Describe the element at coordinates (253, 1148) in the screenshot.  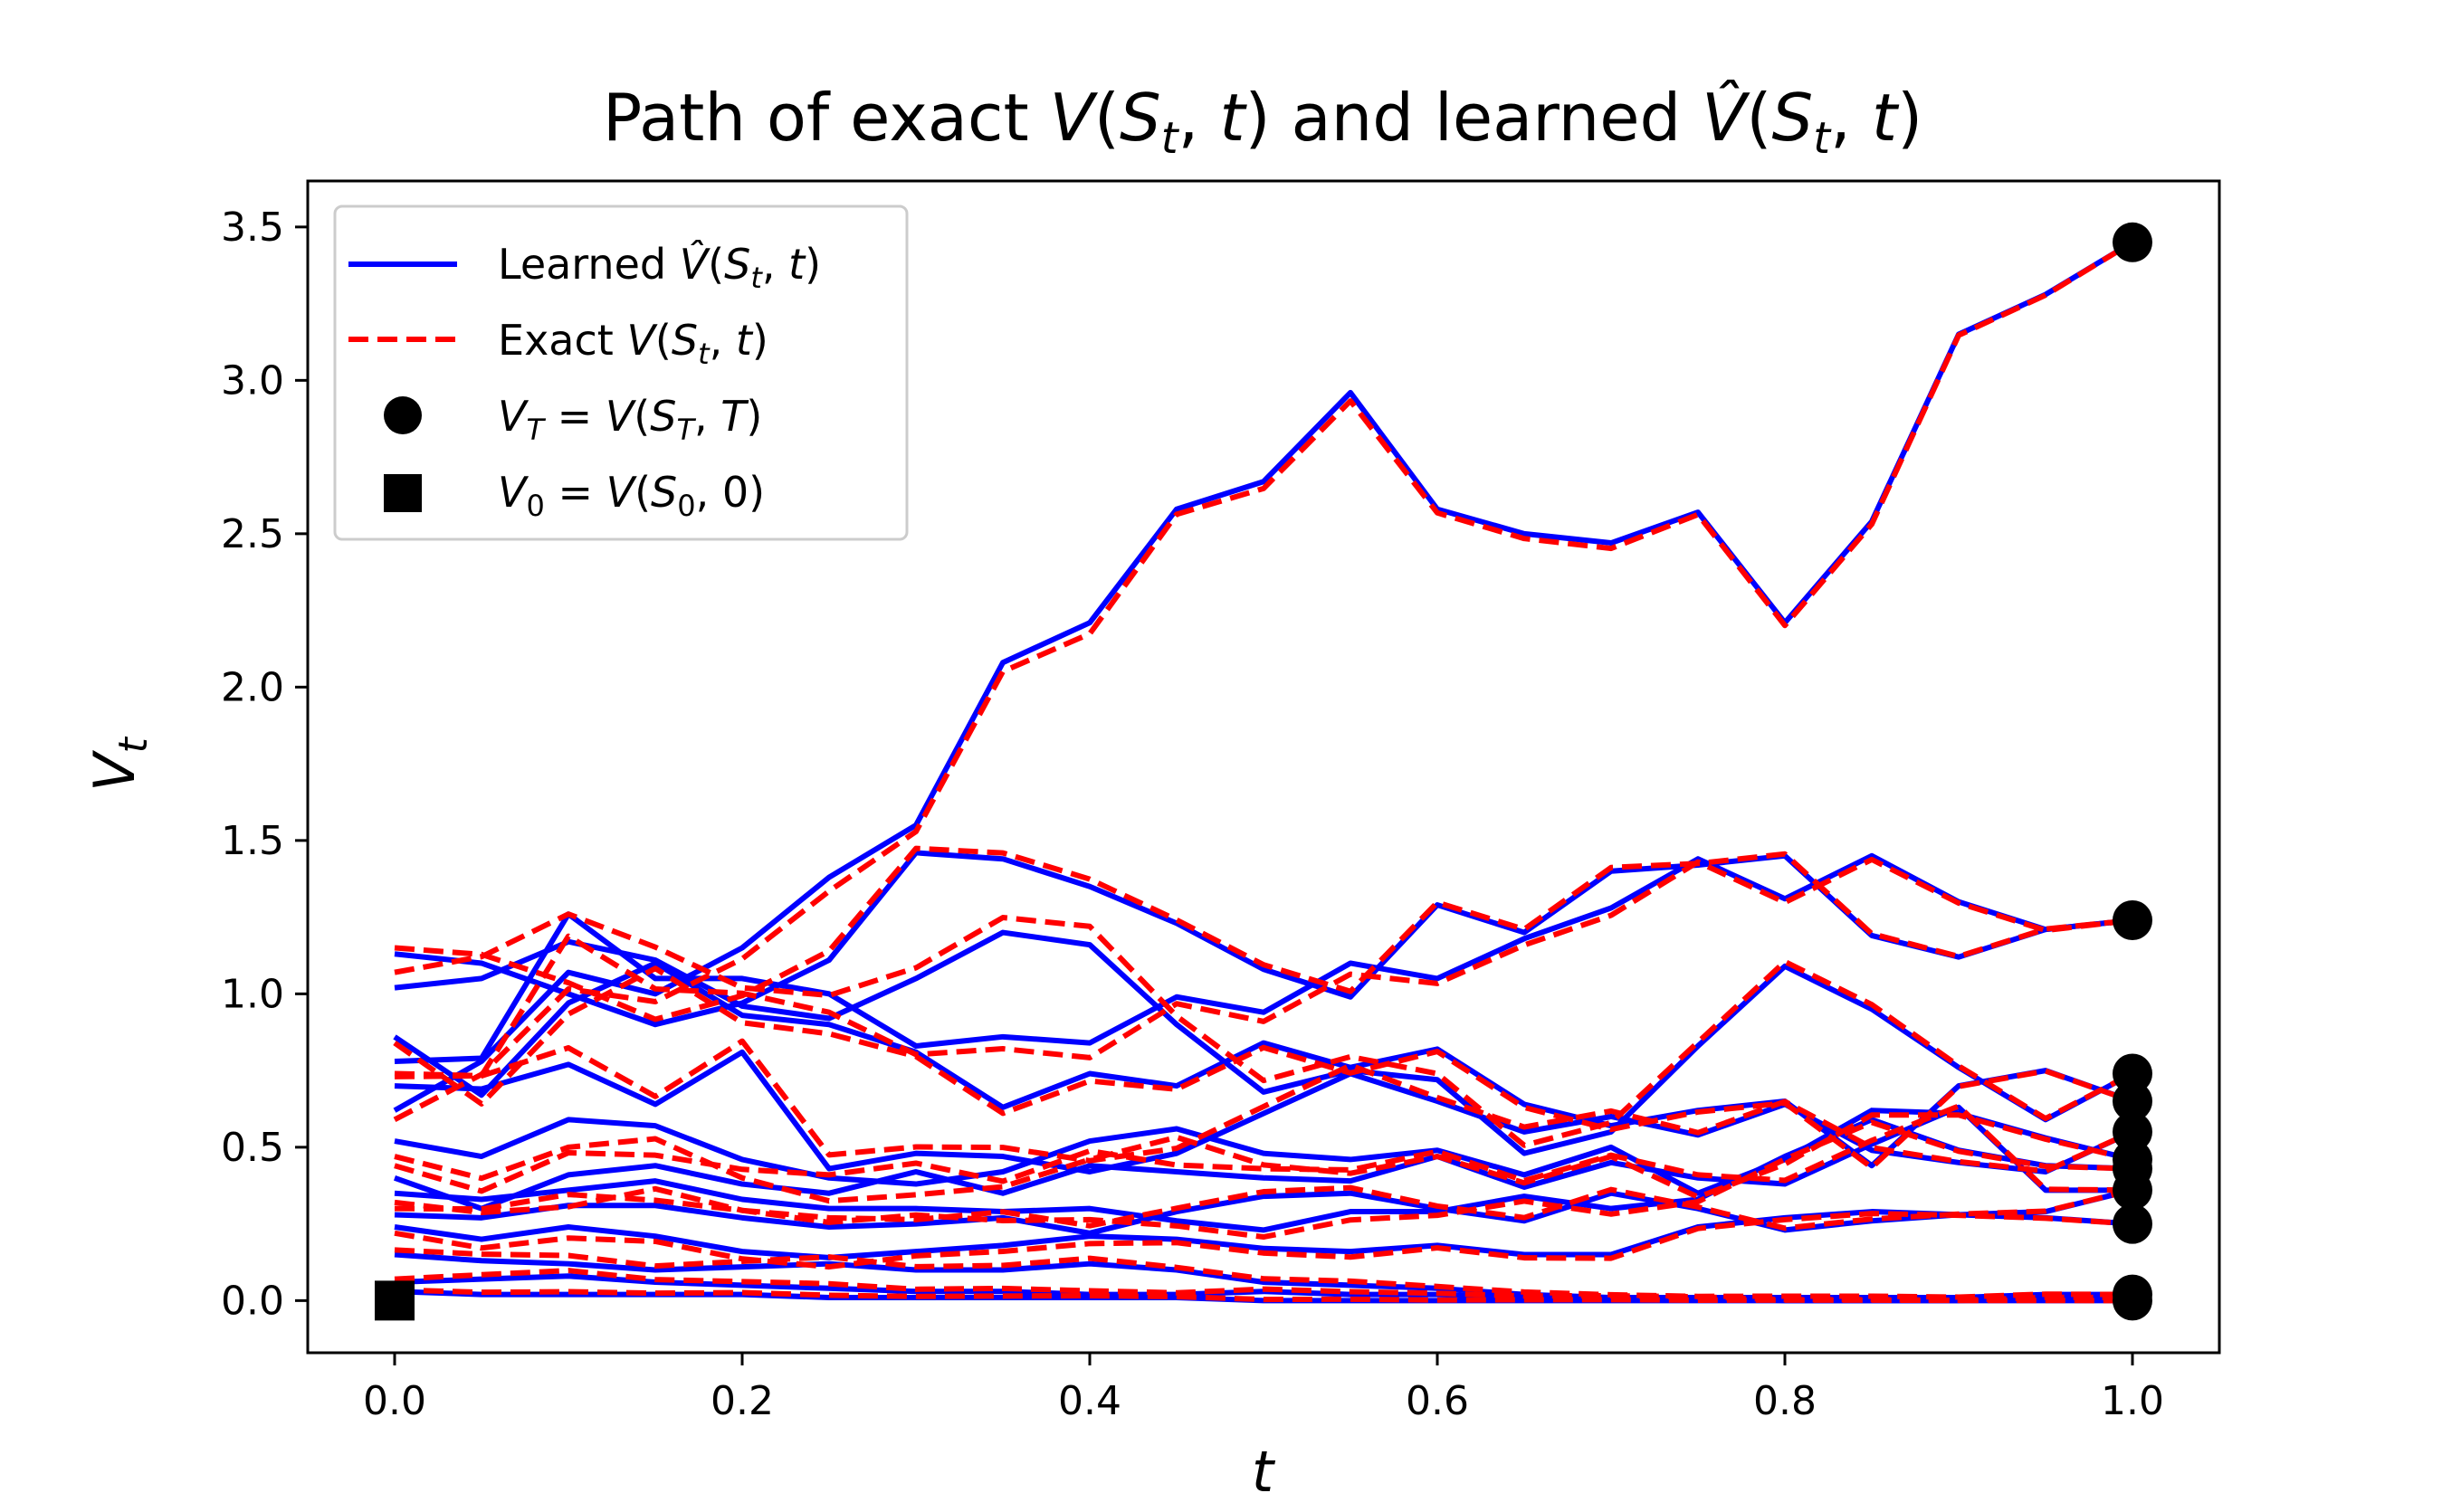
I see `y-tick-label: 0.5` at that location.